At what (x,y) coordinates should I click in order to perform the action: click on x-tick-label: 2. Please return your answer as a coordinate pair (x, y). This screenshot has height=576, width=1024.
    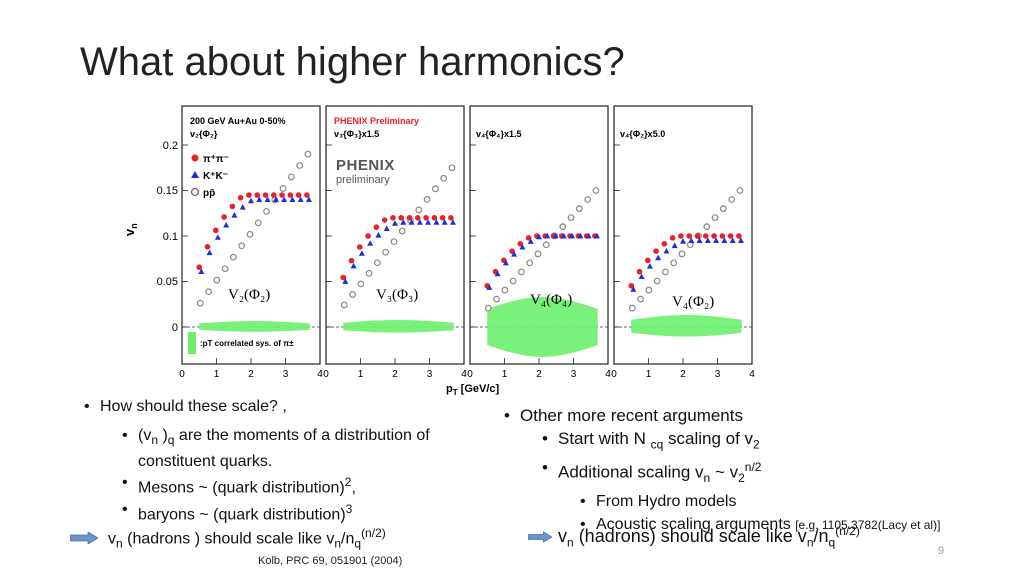
    Looking at the image, I should click on (539, 374).